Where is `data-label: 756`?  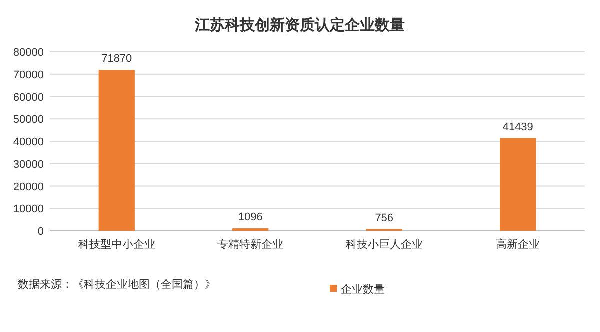
data-label: 756 is located at coordinates (384, 218).